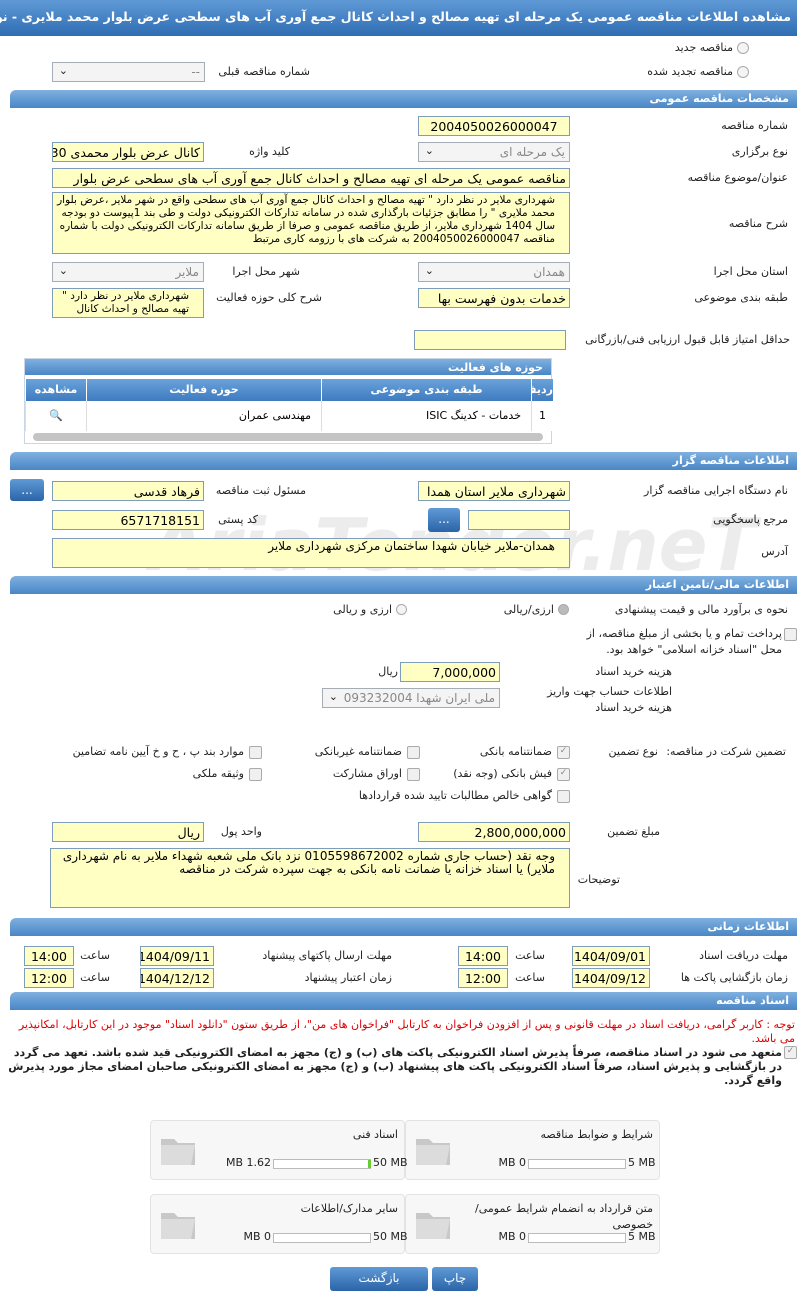 The height and width of the screenshot is (1297, 797). I want to click on file-size: 0 MB, so click(512, 1236).